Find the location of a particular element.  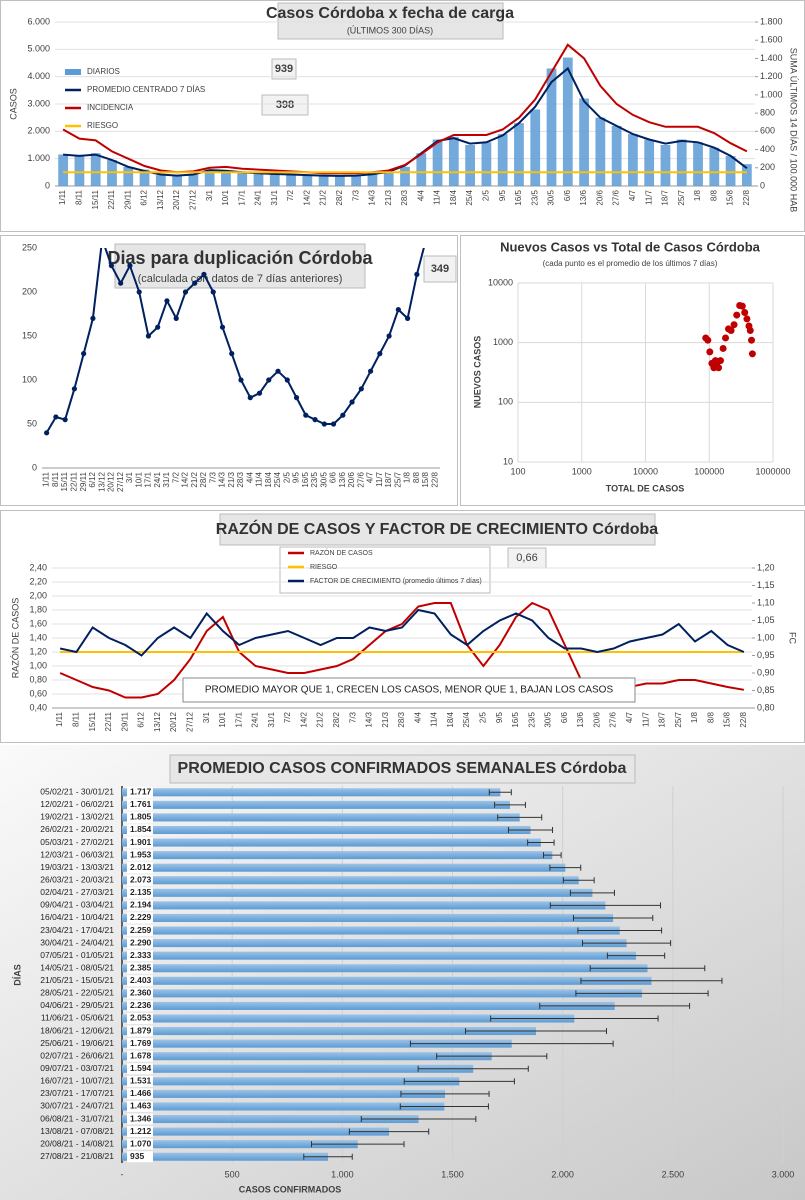

value-label: 1.212 is located at coordinates (141, 1131).